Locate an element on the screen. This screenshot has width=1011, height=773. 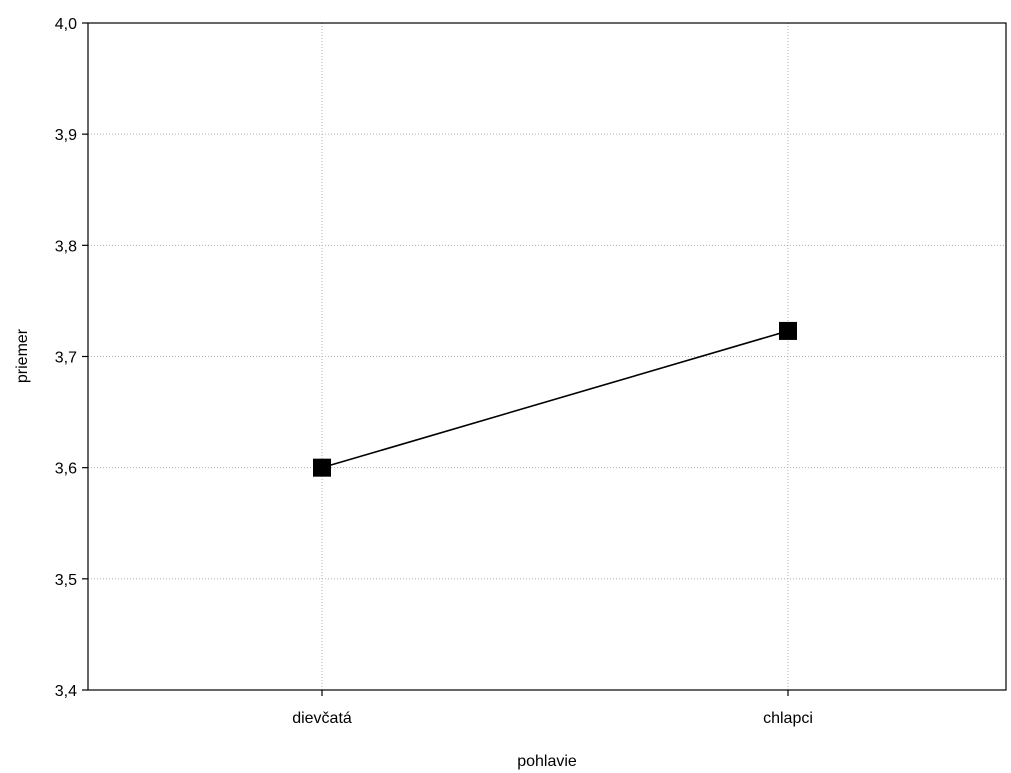
x-axis-title: pohlavie is located at coordinates (547, 761).